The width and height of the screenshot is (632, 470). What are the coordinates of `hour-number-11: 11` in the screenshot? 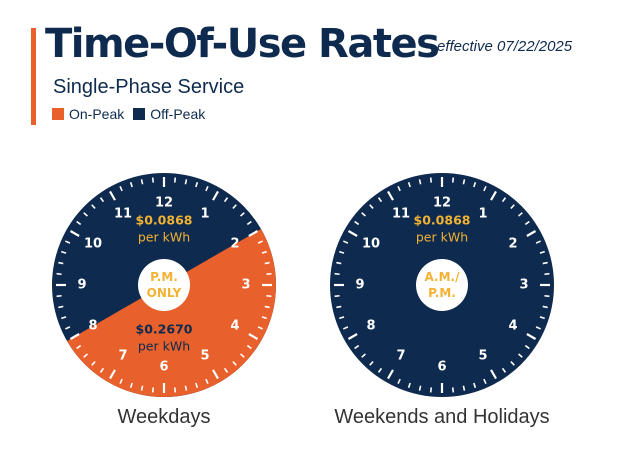 It's located at (401, 213).